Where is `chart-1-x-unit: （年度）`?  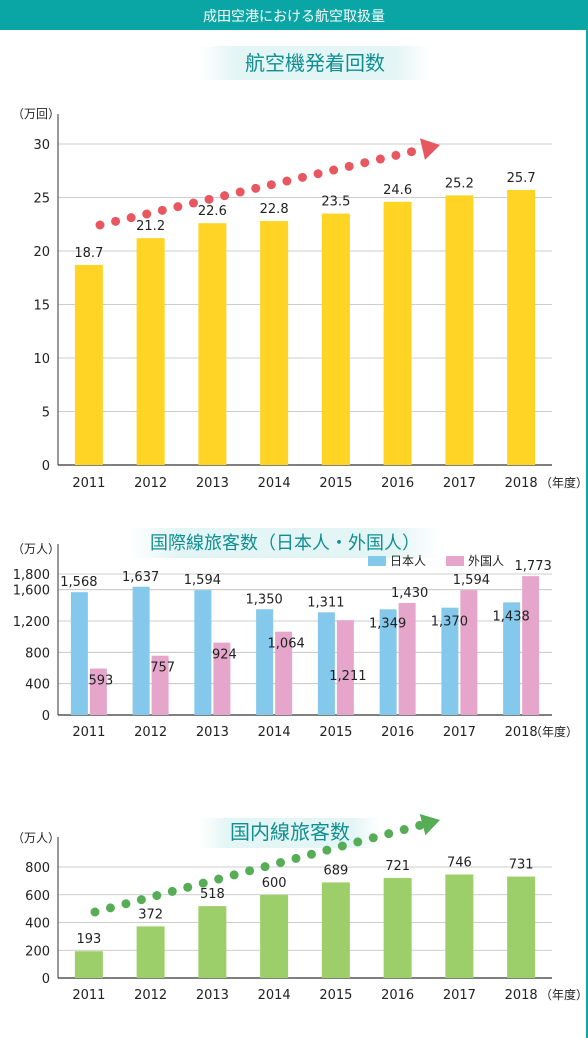
chart-1-x-unit: （年度） is located at coordinates (564, 482).